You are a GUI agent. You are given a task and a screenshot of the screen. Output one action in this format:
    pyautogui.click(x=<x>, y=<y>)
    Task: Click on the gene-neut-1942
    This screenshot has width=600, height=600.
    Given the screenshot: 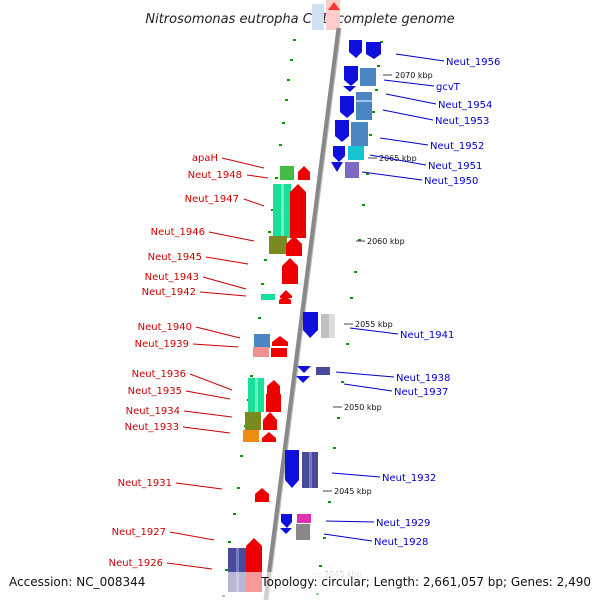 What is the action you would take?
    pyautogui.click(x=268, y=297)
    